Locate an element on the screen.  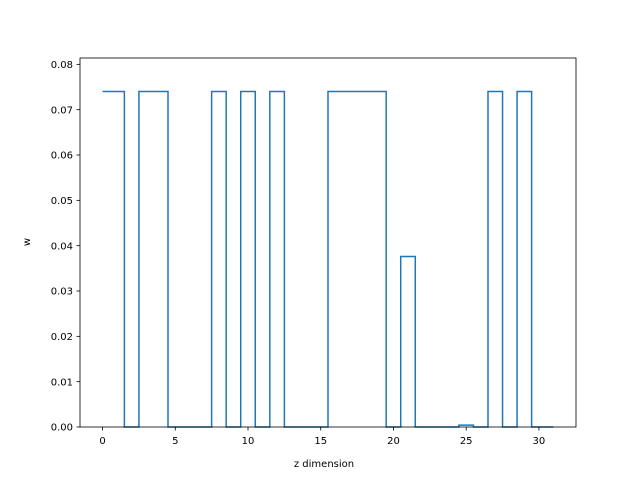
y-tick-label: 0.08 is located at coordinates (62, 65).